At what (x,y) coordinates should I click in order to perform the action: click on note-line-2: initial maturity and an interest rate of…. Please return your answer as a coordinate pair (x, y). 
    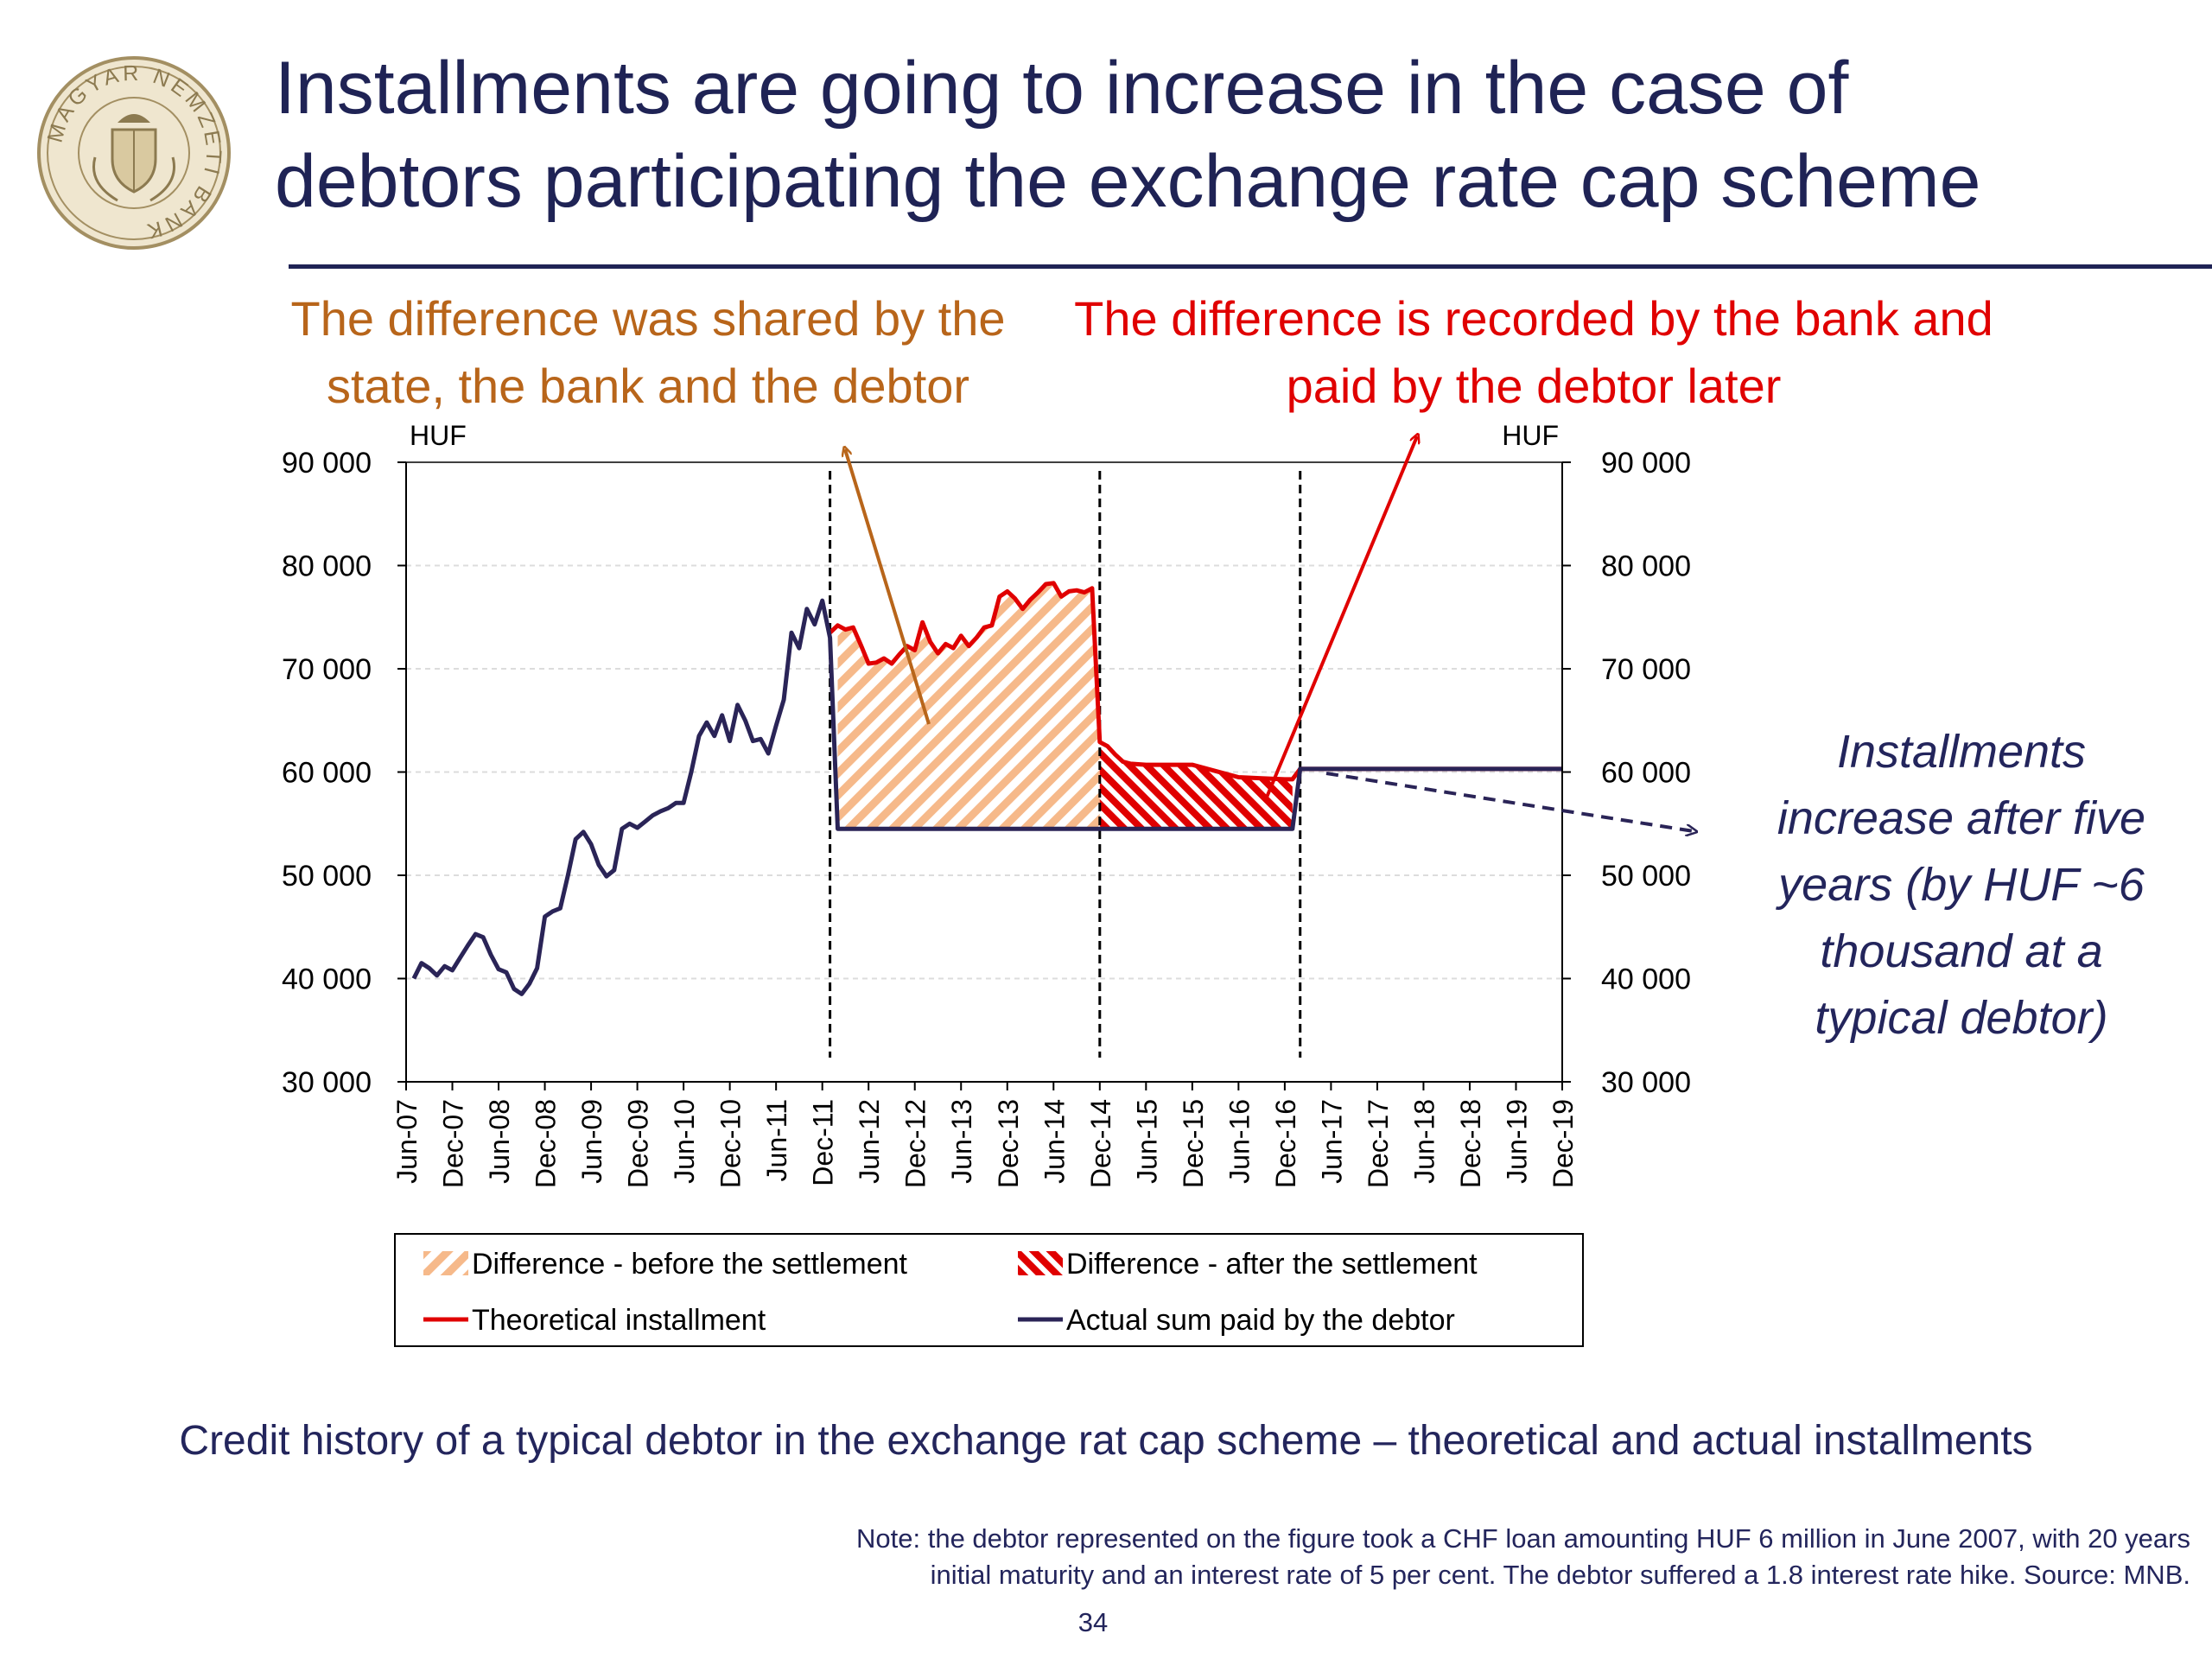
    Looking at the image, I should click on (1560, 1575).